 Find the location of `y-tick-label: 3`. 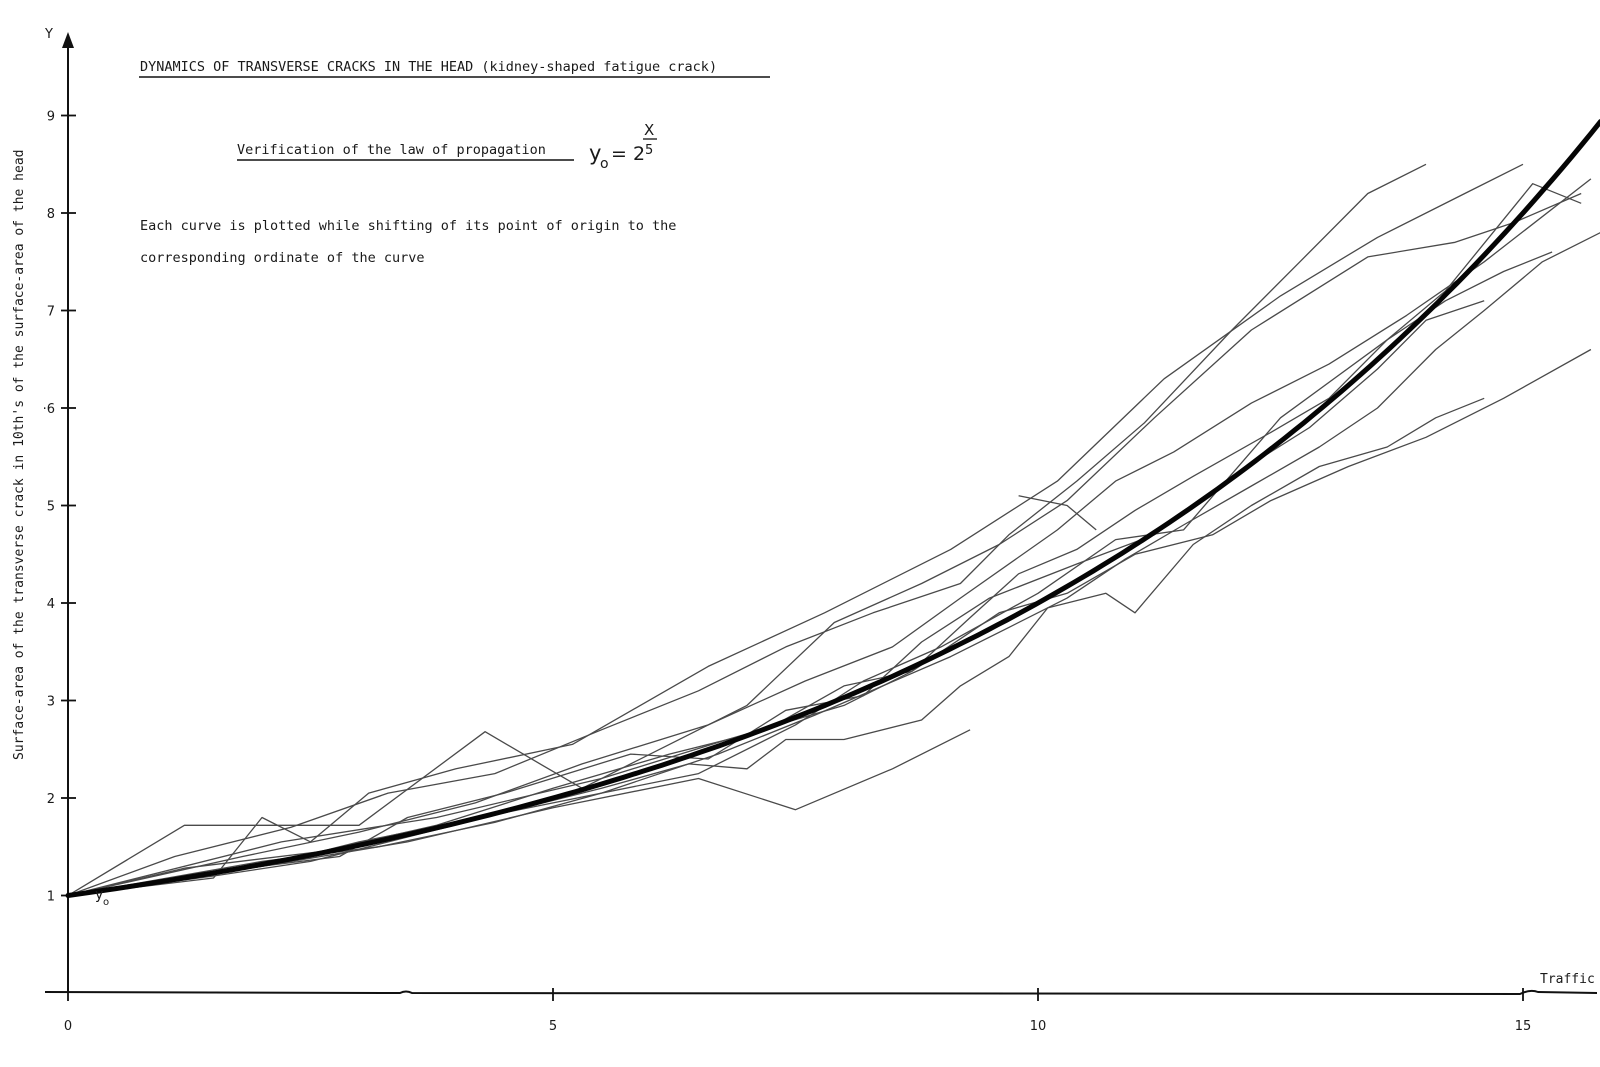

y-tick-label: 3 is located at coordinates (51, 702).